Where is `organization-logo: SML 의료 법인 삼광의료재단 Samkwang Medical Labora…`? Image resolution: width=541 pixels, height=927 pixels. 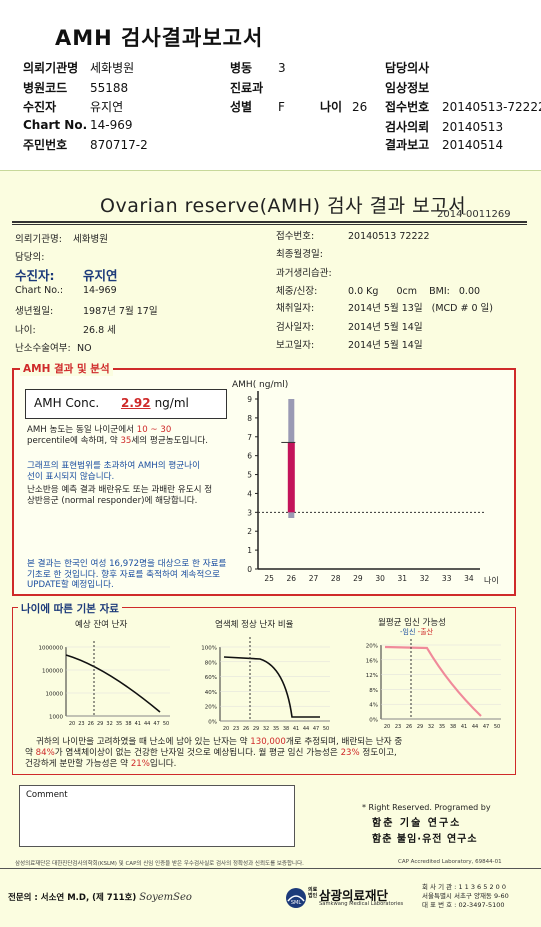
organization-logo: SML 의료 법인 삼광의료재단 Samkwang Medical Labora… is located at coordinates (350, 898).